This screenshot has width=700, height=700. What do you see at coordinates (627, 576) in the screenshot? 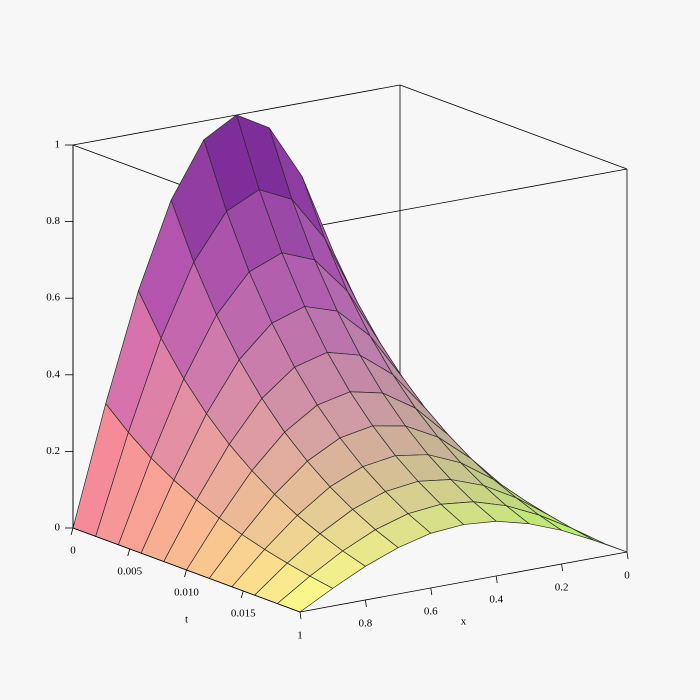
I see `x-tick-label: 0` at bounding box center [627, 576].